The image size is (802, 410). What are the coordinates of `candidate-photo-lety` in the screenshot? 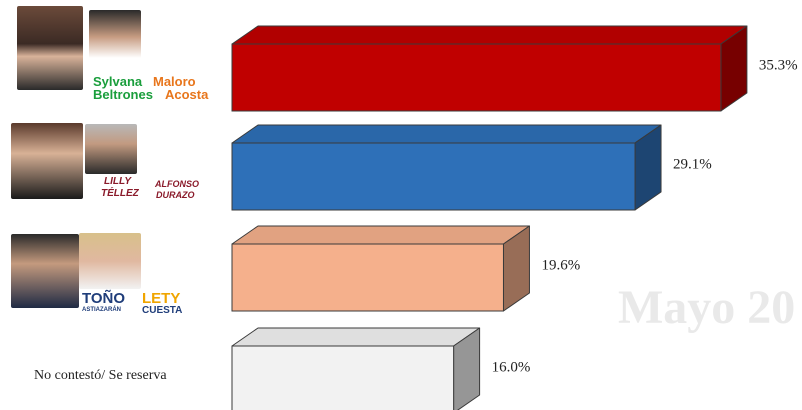 It's located at (110, 261).